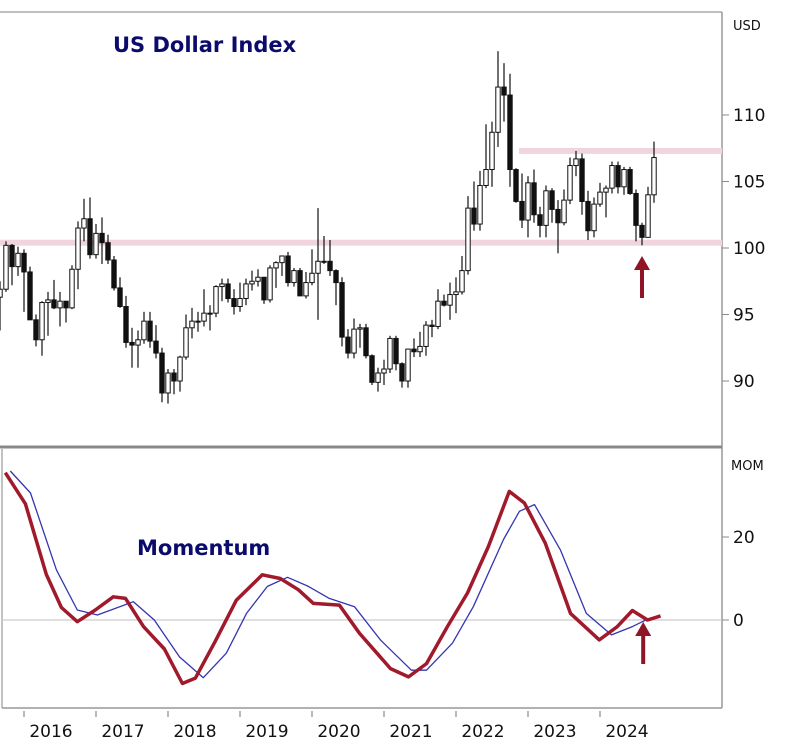  I want to click on year-tick-label: 2019, so click(266, 732).